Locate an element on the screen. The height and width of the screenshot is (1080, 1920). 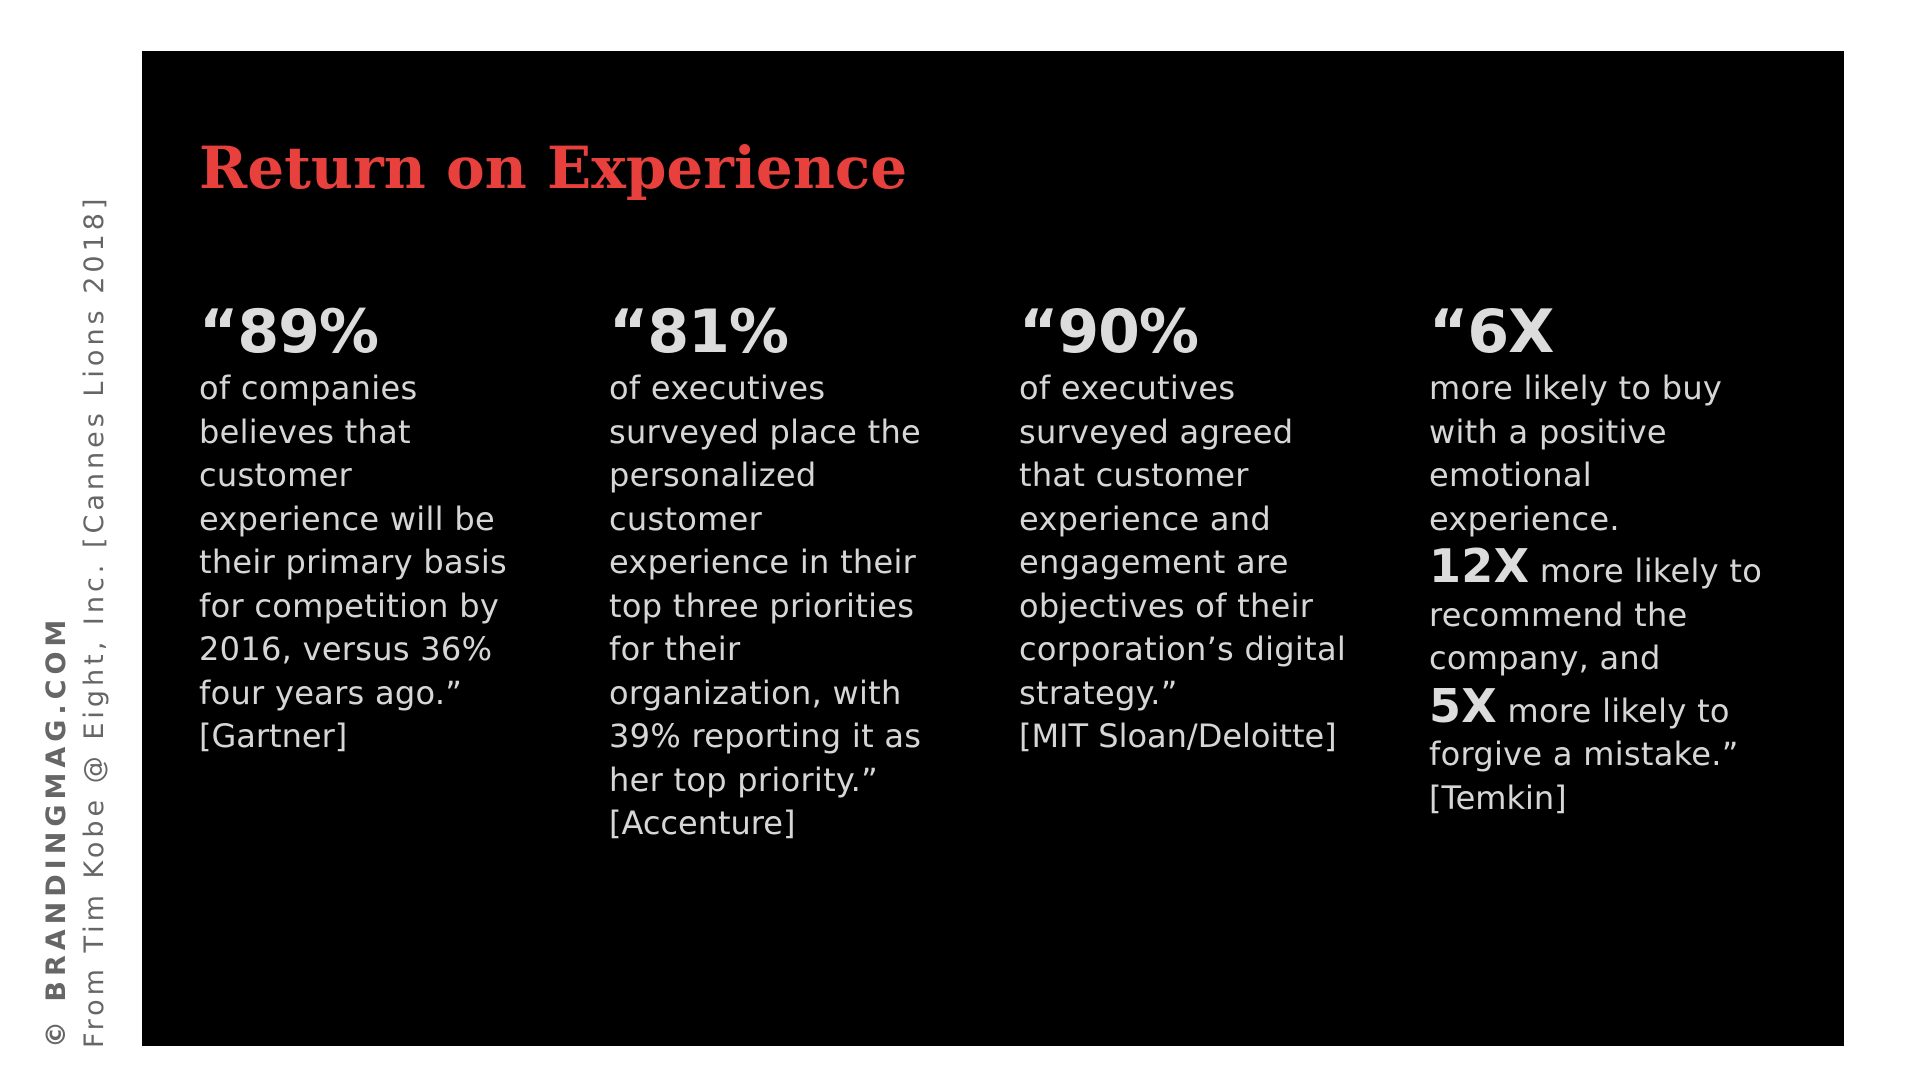
secondary-stat-line: 5X more likely to is located at coordinates (1609, 708).